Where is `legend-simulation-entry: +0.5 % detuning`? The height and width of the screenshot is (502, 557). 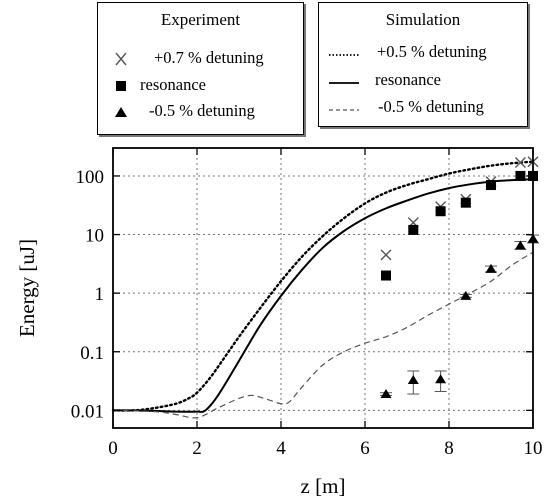 legend-simulation-entry: +0.5 % detuning is located at coordinates (423, 53).